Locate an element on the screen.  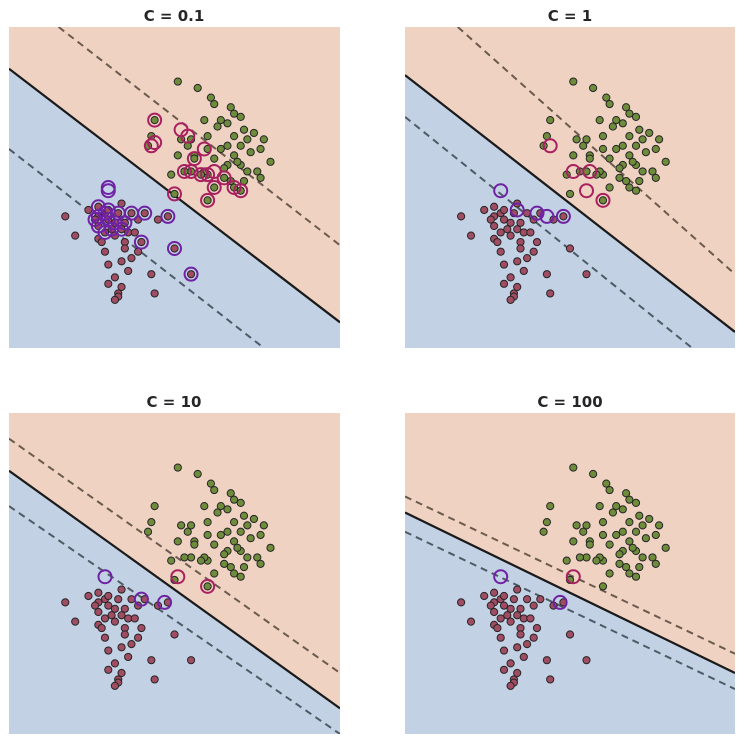
margin-line-pos is located at coordinates (570, 575).